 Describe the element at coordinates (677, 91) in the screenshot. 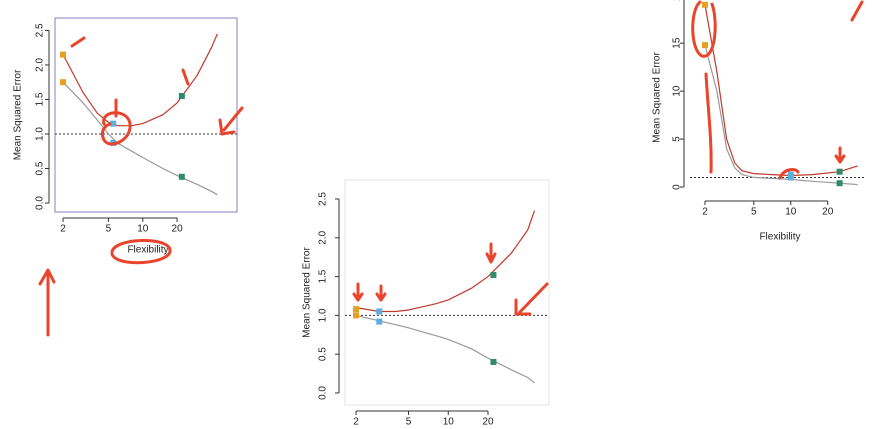

I see `y-tick-label: 10` at that location.